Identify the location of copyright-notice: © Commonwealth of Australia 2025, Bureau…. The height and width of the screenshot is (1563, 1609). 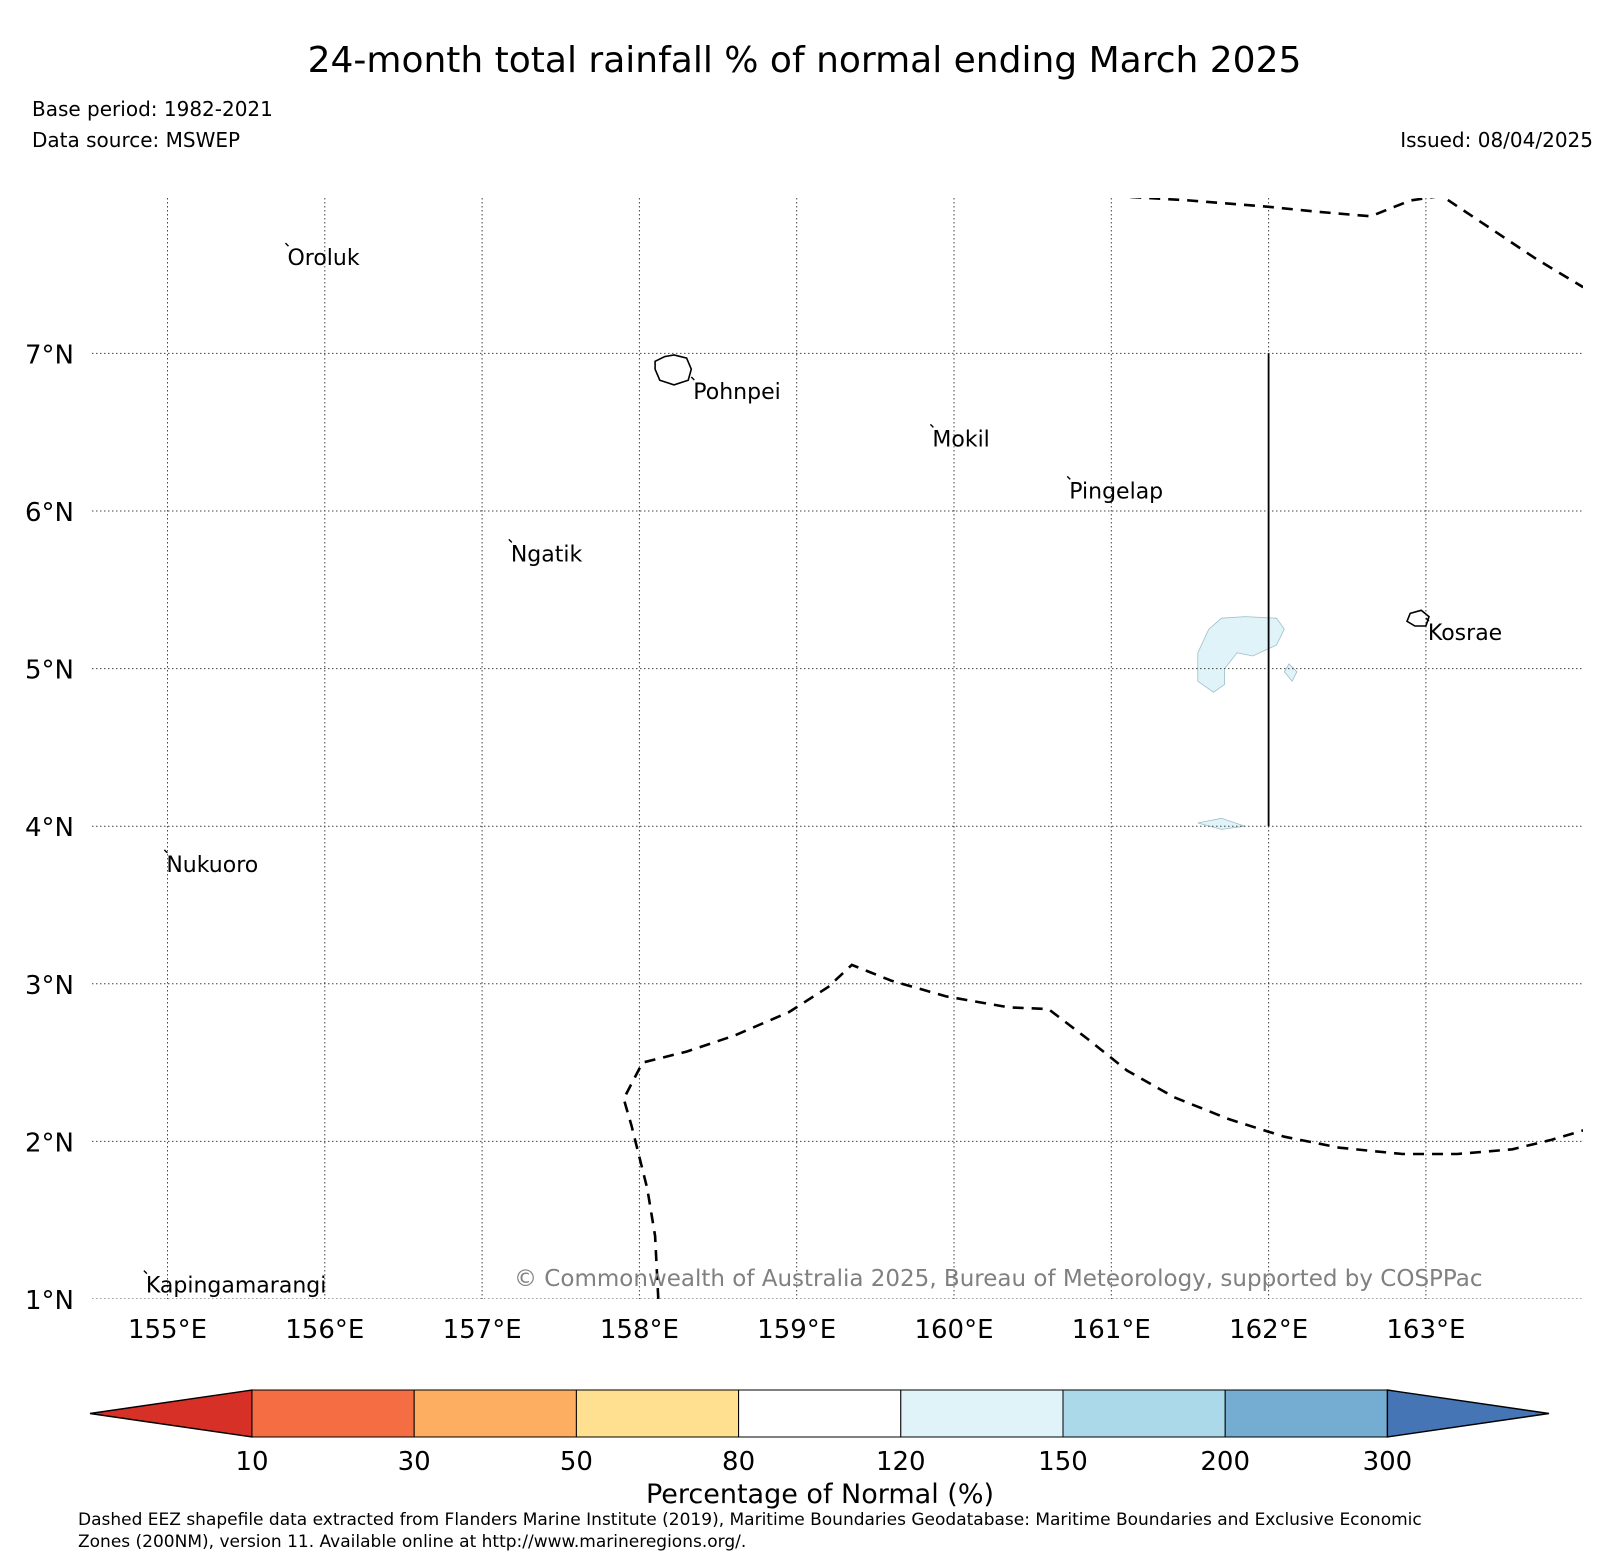
(998, 1279).